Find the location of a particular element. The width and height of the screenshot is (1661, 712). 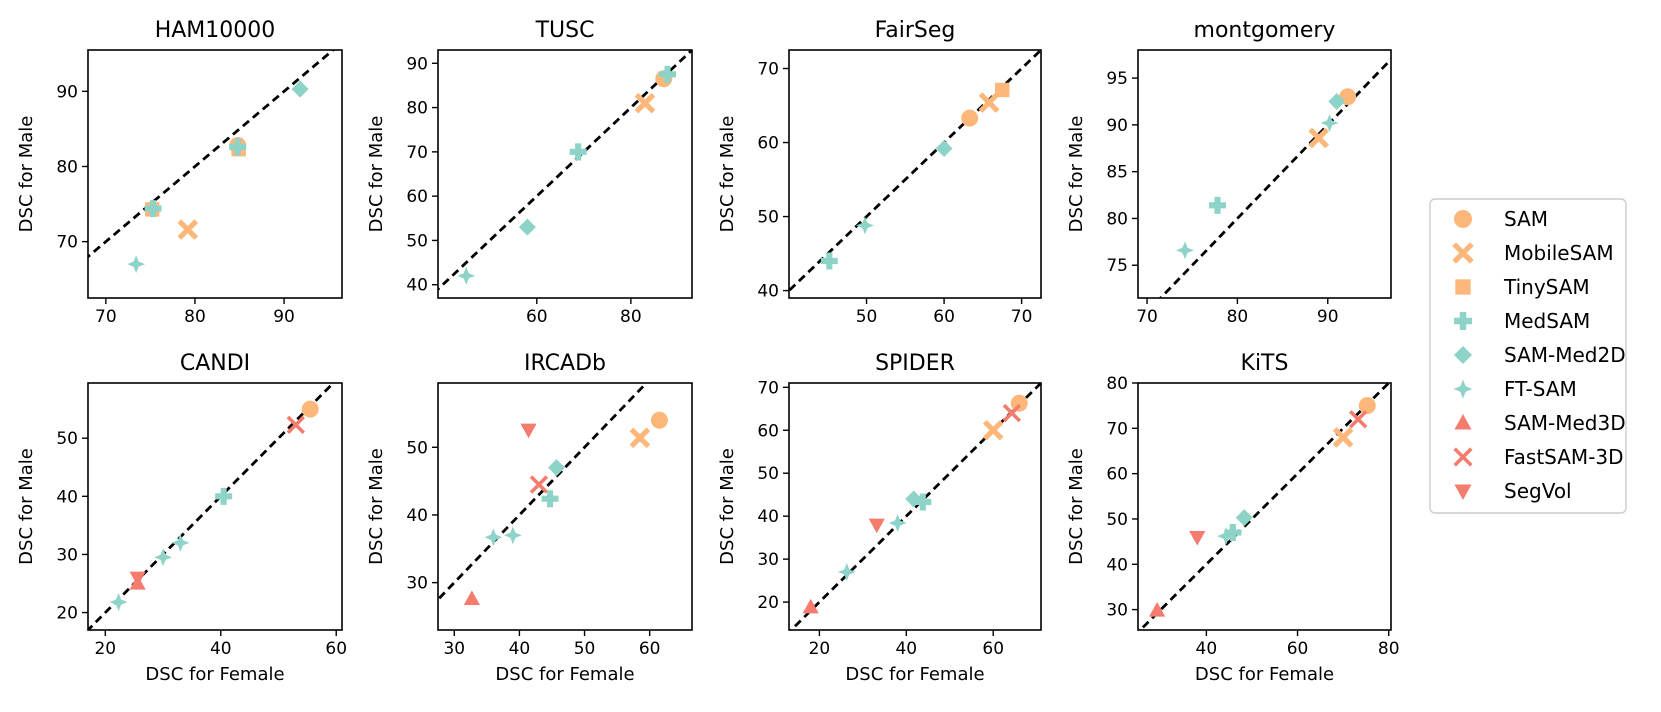

y-tick-label-spider: 60 is located at coordinates (768, 431).